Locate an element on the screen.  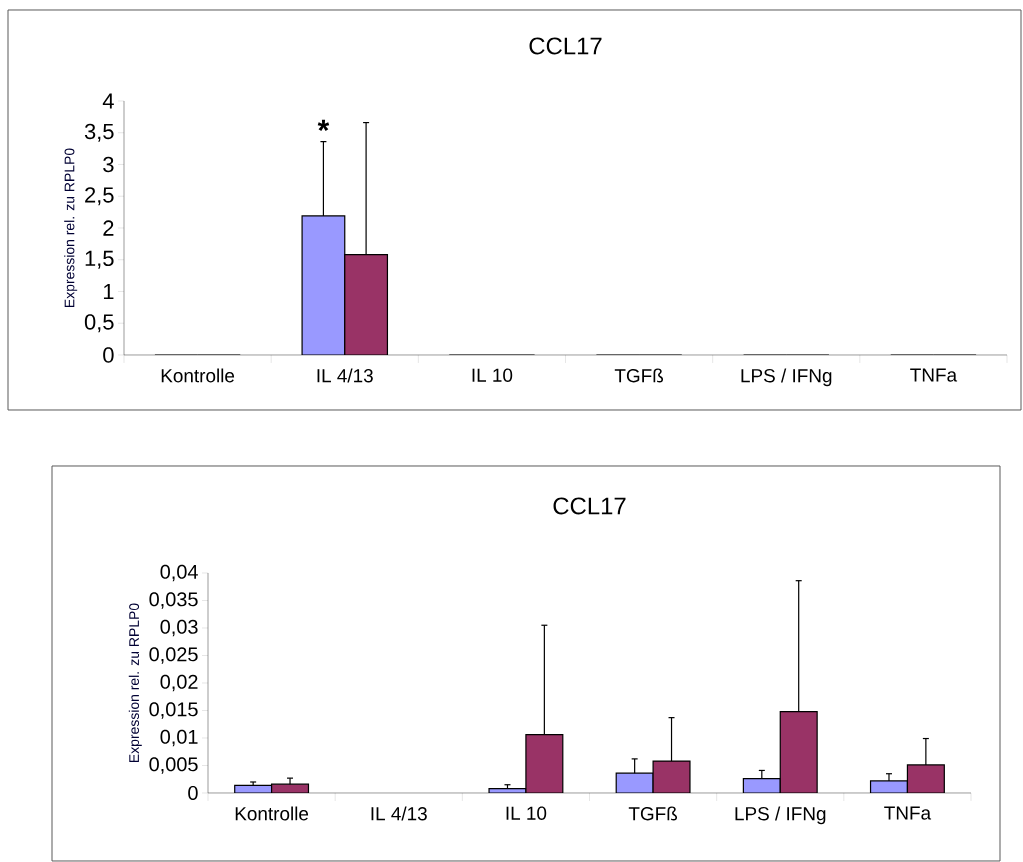
y-tick-label: 1 is located at coordinates (108, 291).